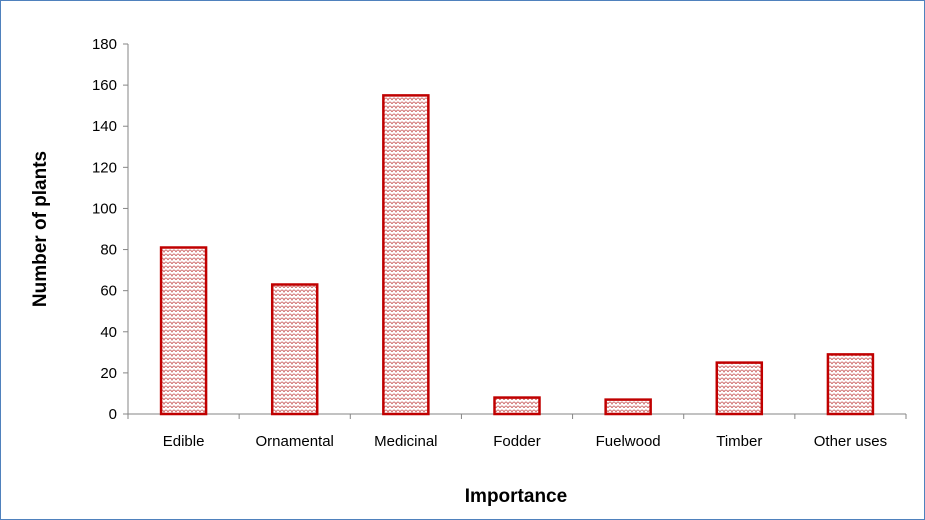 This screenshot has height=520, width=925. Describe the element at coordinates (295, 441) in the screenshot. I see `x-tick-label: Ornamental` at that location.